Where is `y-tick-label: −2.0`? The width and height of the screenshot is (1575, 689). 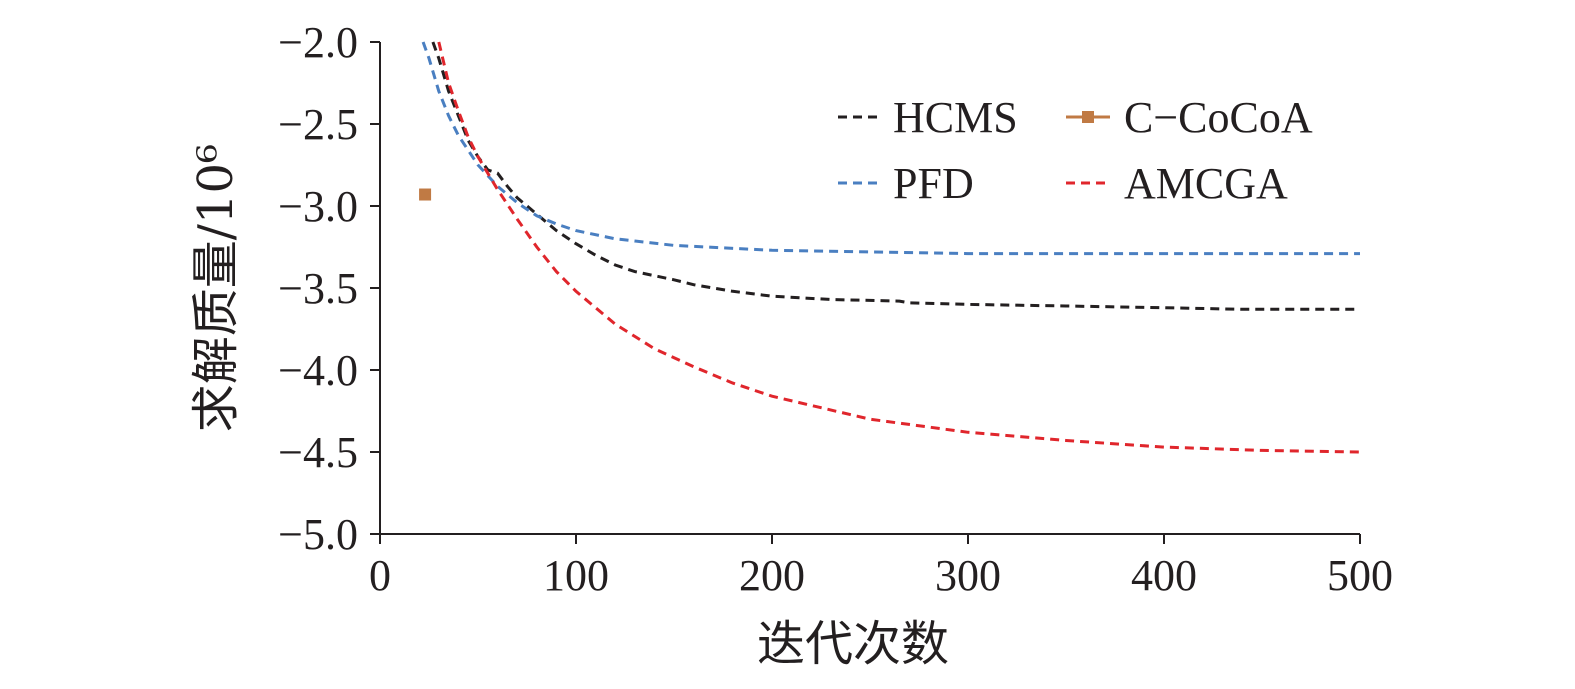 y-tick-label: −2.0 is located at coordinates (318, 42).